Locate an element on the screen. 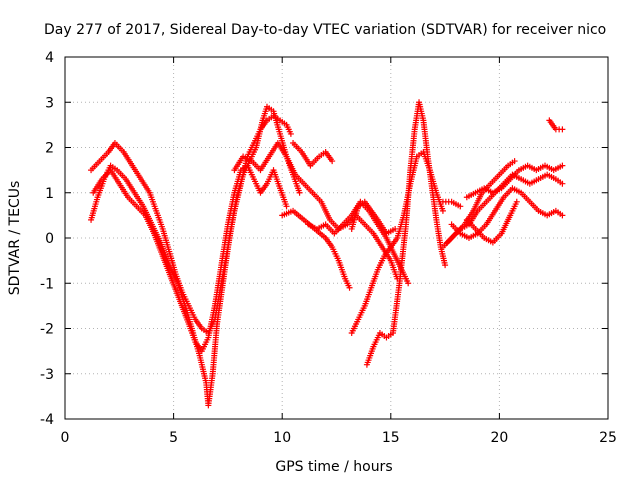 This screenshot has height=480, width=640. x-tick-label: 15 is located at coordinates (391, 438).